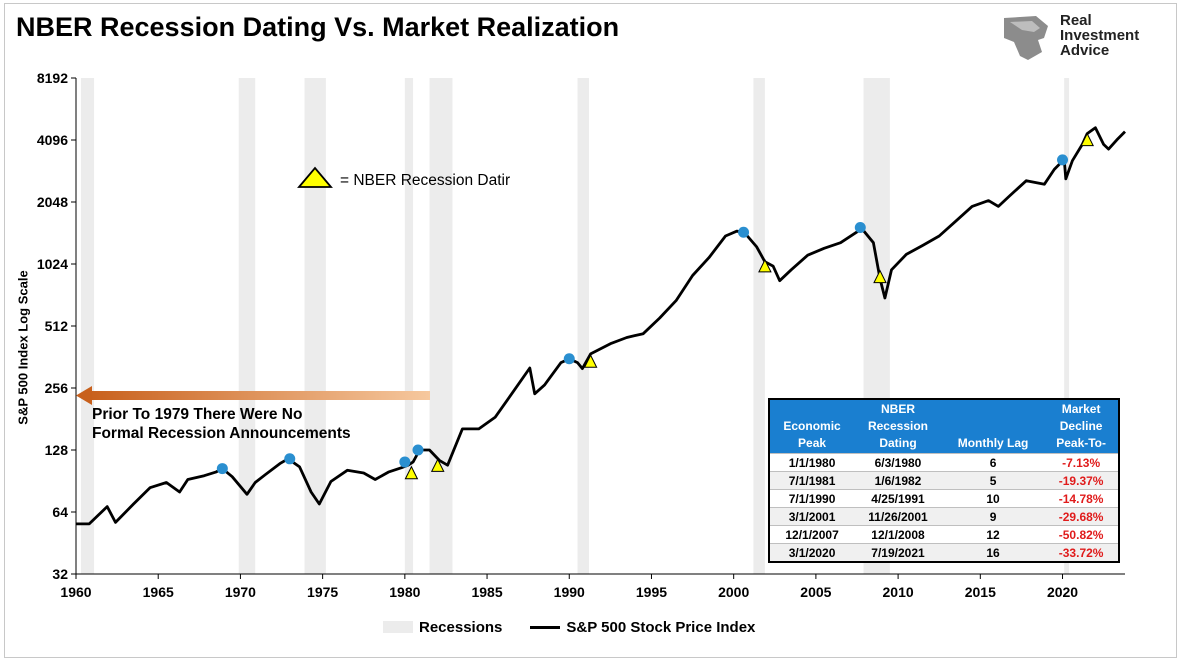  I want to click on historical-arrow, so click(253, 395).